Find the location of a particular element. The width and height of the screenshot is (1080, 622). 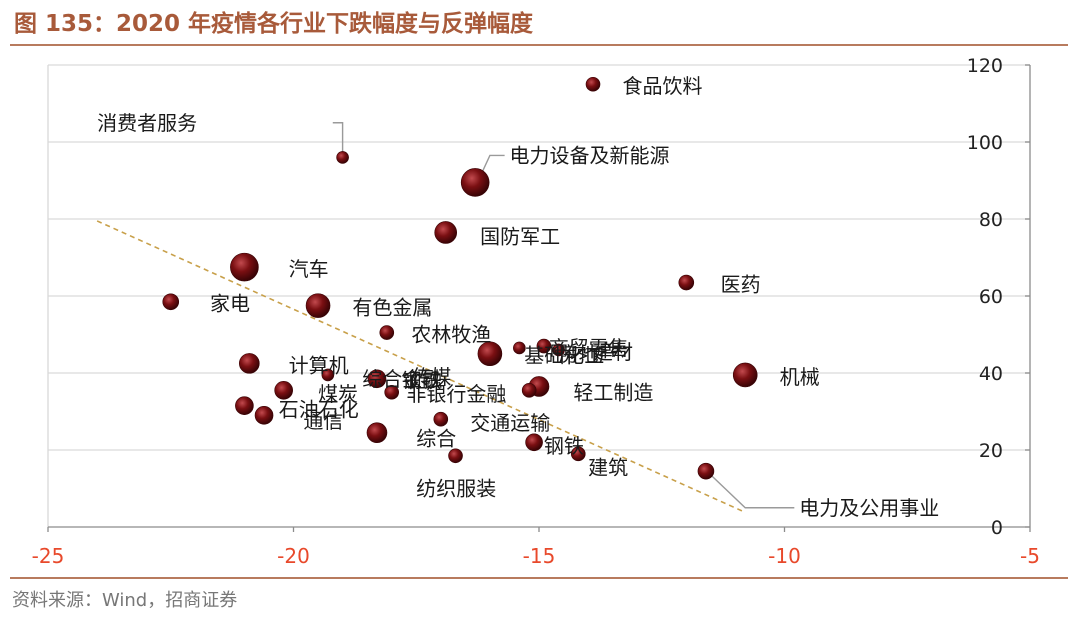

point-label: 商贸零售 is located at coordinates (589, 348).